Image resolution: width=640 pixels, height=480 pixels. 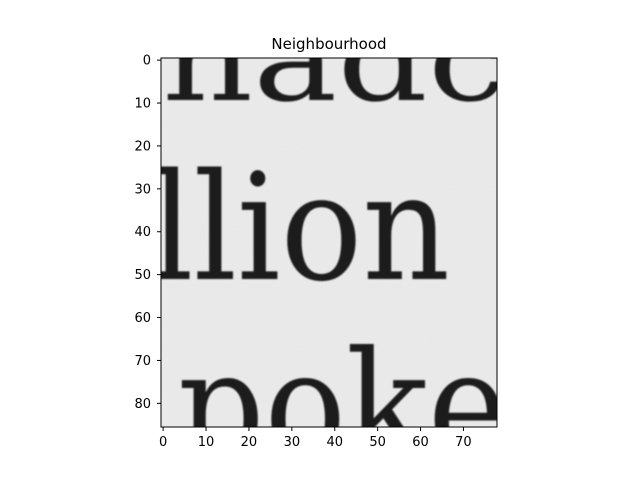 I want to click on x-tick-label: 70, so click(x=463, y=442).